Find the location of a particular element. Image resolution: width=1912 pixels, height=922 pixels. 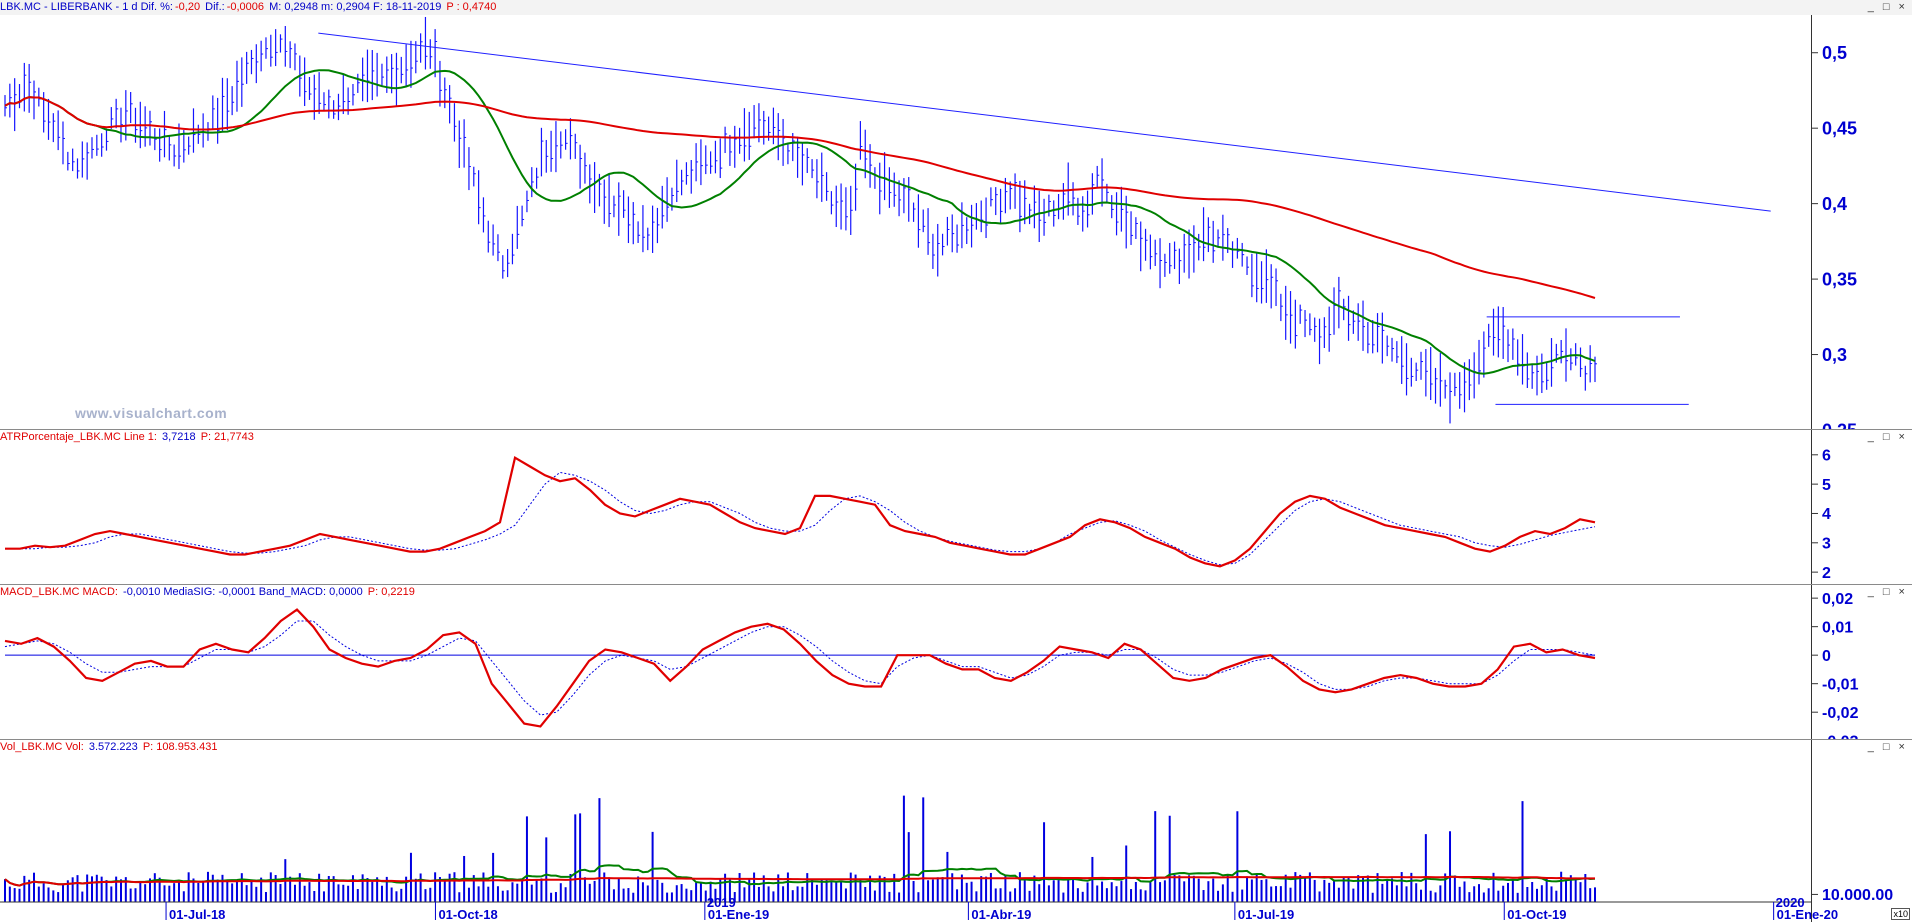

atr-chart-svg: 6 5 4 3 2 is located at coordinates (918, 515).